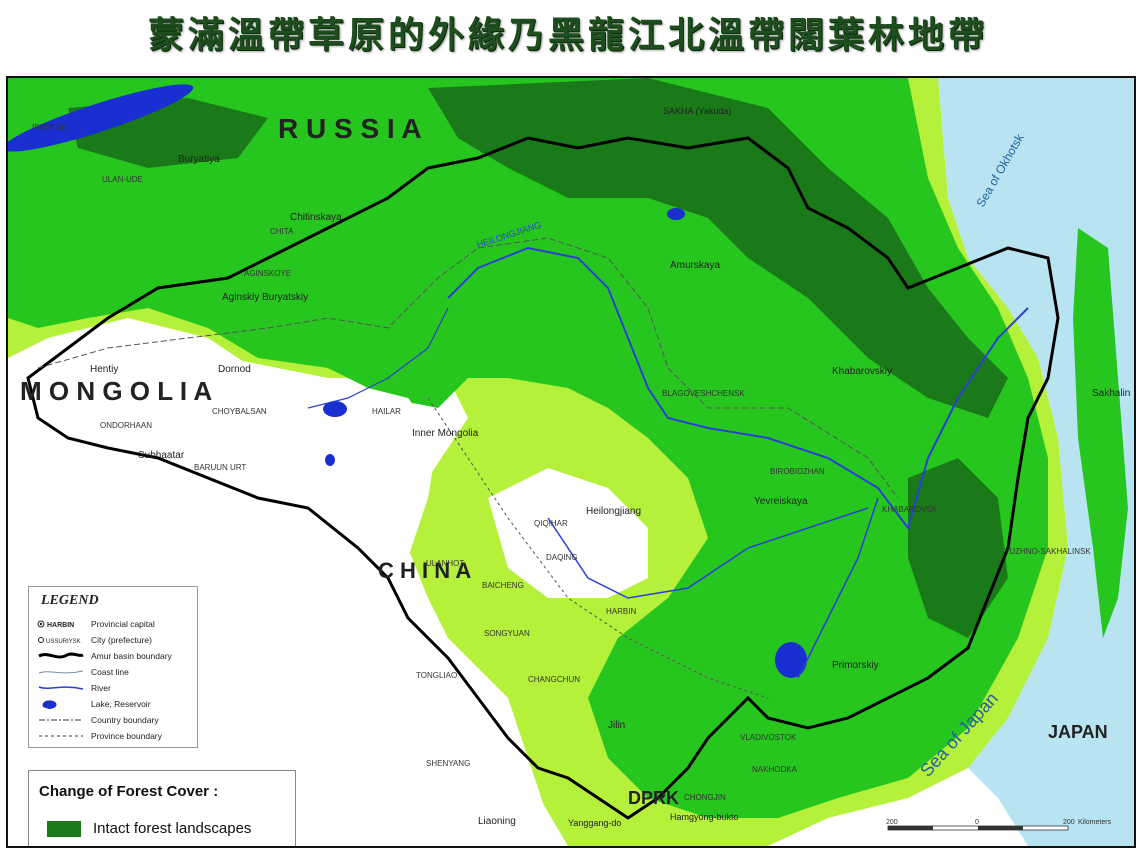 This screenshot has width=1136, height=848. What do you see at coordinates (61, 736) in the screenshot?
I see `province-boundary-icon` at bounding box center [61, 736].